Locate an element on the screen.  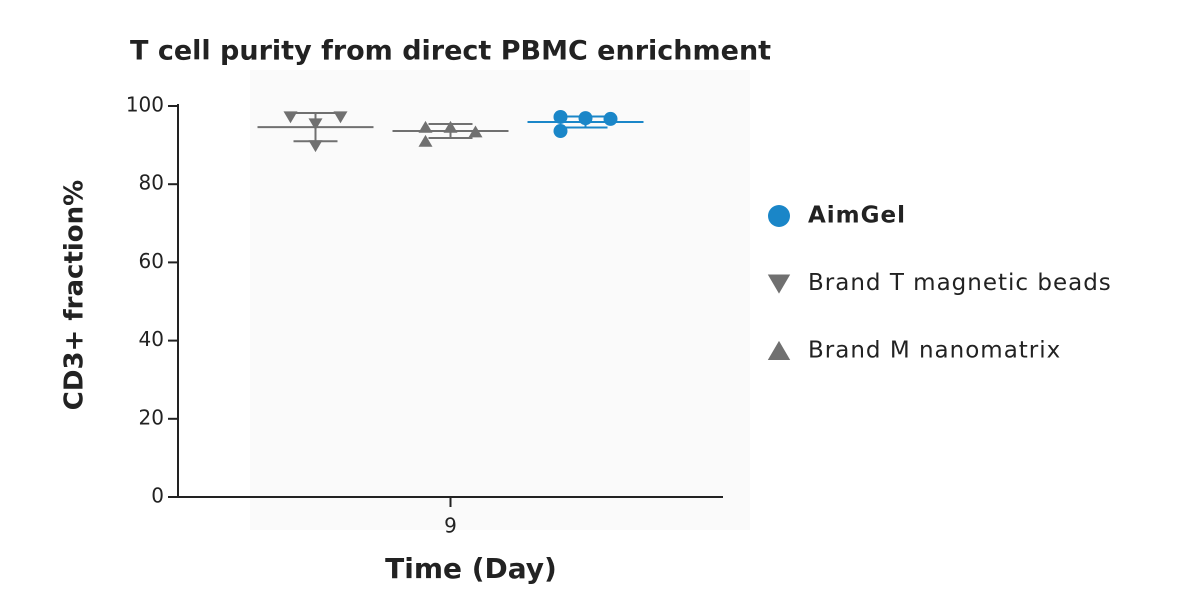
legend-label: Brand M nanomatrix is located at coordinates (934, 351).